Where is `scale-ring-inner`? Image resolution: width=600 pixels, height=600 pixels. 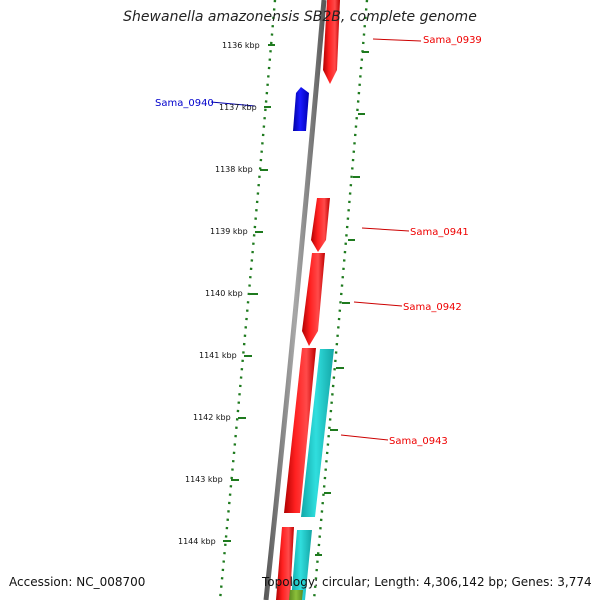
scale-ring-inner is located at coordinates (340, 300).